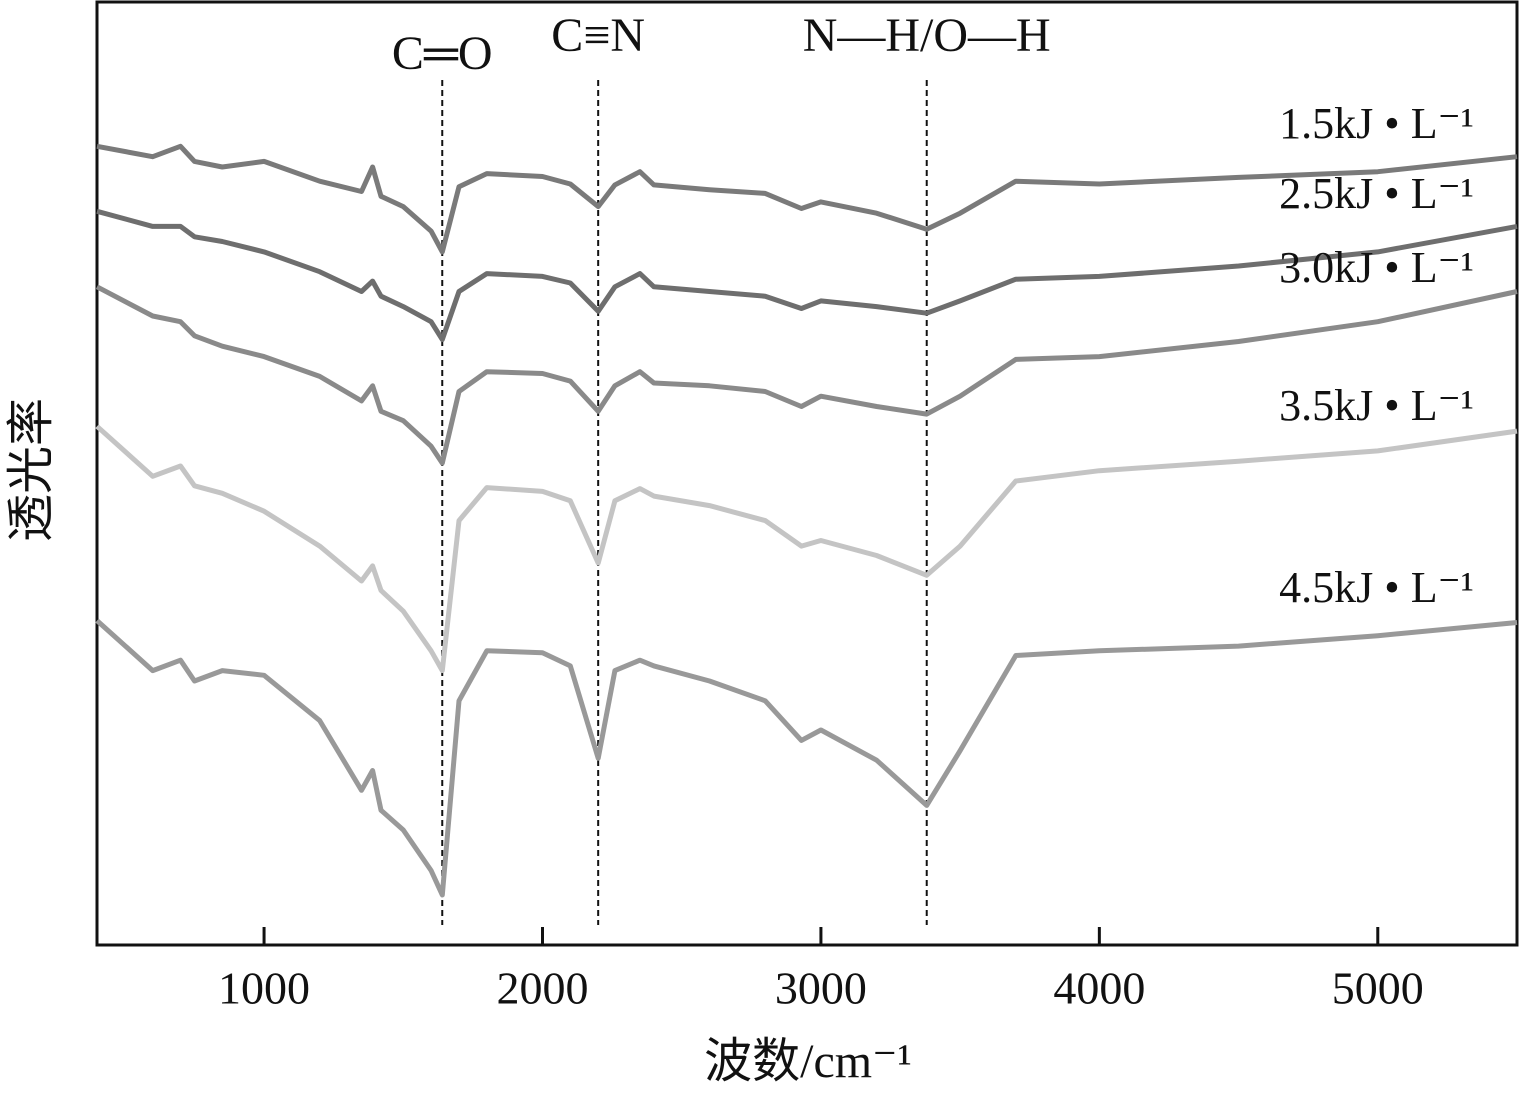 The width and height of the screenshot is (1519, 1100). I want to click on legend-label: 2.5kJ • L⁻¹, so click(1376, 193).